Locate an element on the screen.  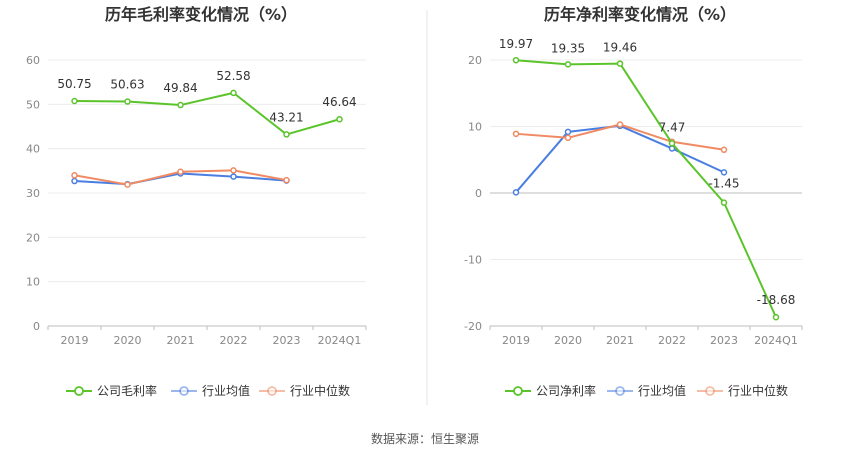
y-tick-label: 30 is located at coordinates (33, 193).